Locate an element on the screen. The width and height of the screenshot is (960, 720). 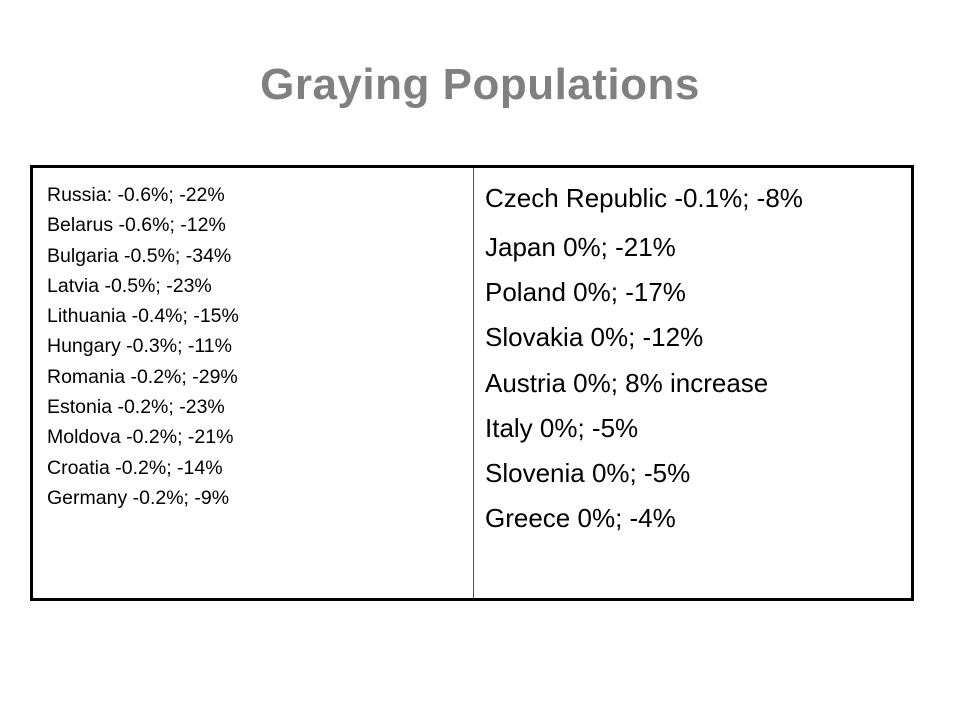
list-item: Poland 0%; -17% is located at coordinates (585, 292).